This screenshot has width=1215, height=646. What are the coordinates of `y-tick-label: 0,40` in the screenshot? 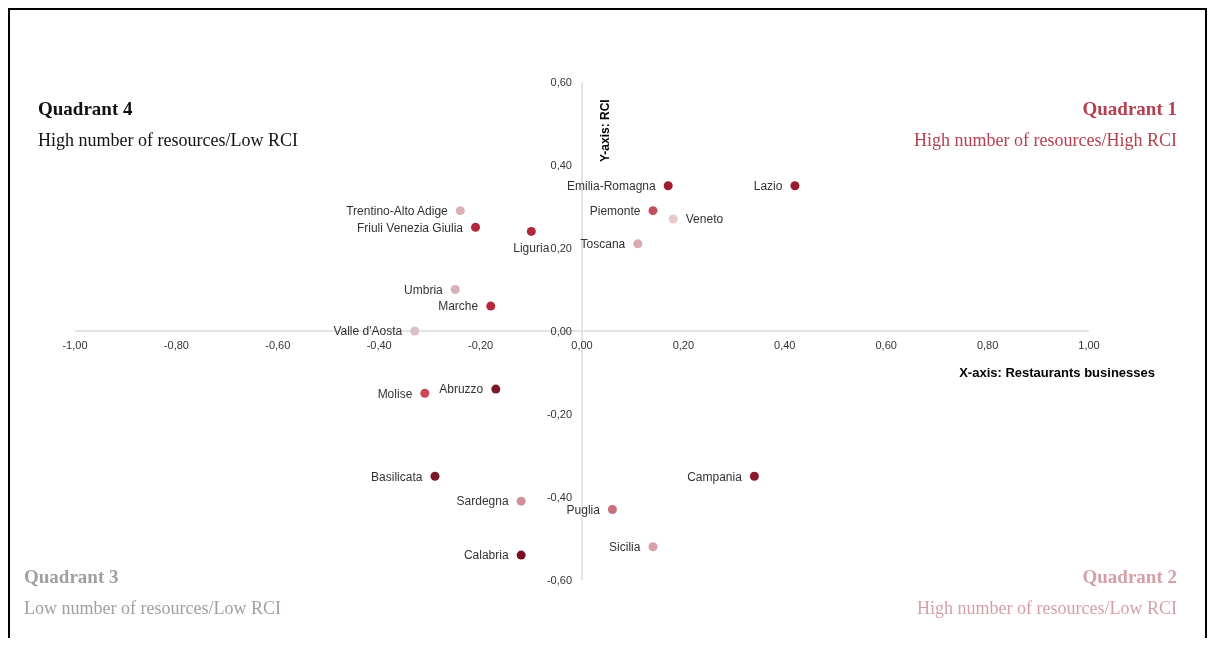 It's located at (561, 165).